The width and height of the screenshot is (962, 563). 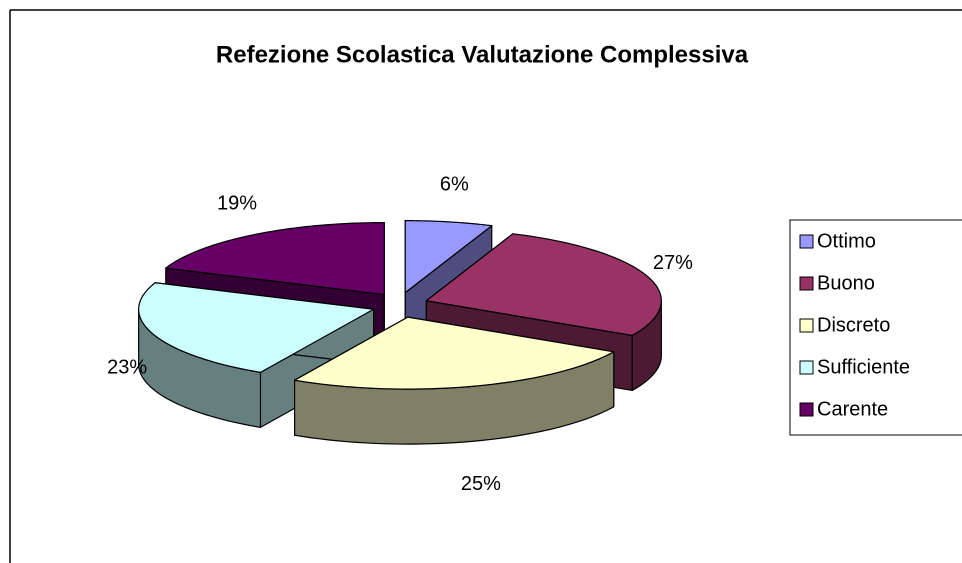 I want to click on legend-box, so click(x=875, y=327).